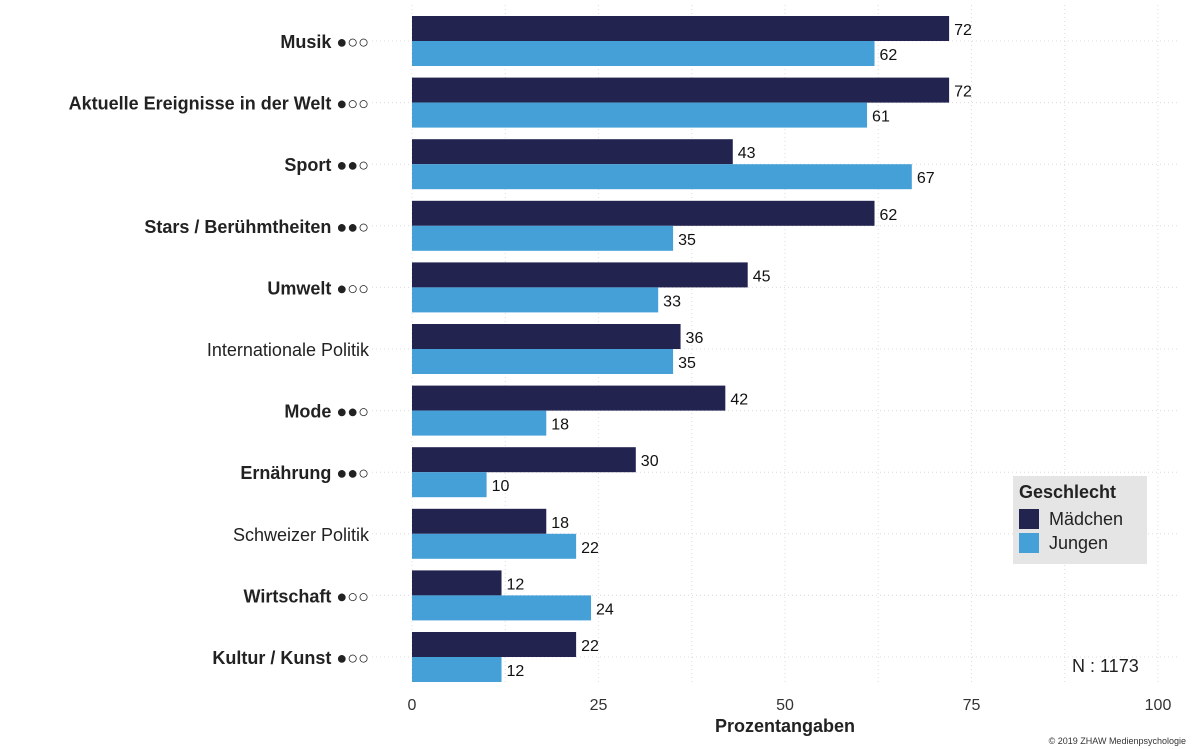  I want to click on data-label: 36, so click(695, 338).